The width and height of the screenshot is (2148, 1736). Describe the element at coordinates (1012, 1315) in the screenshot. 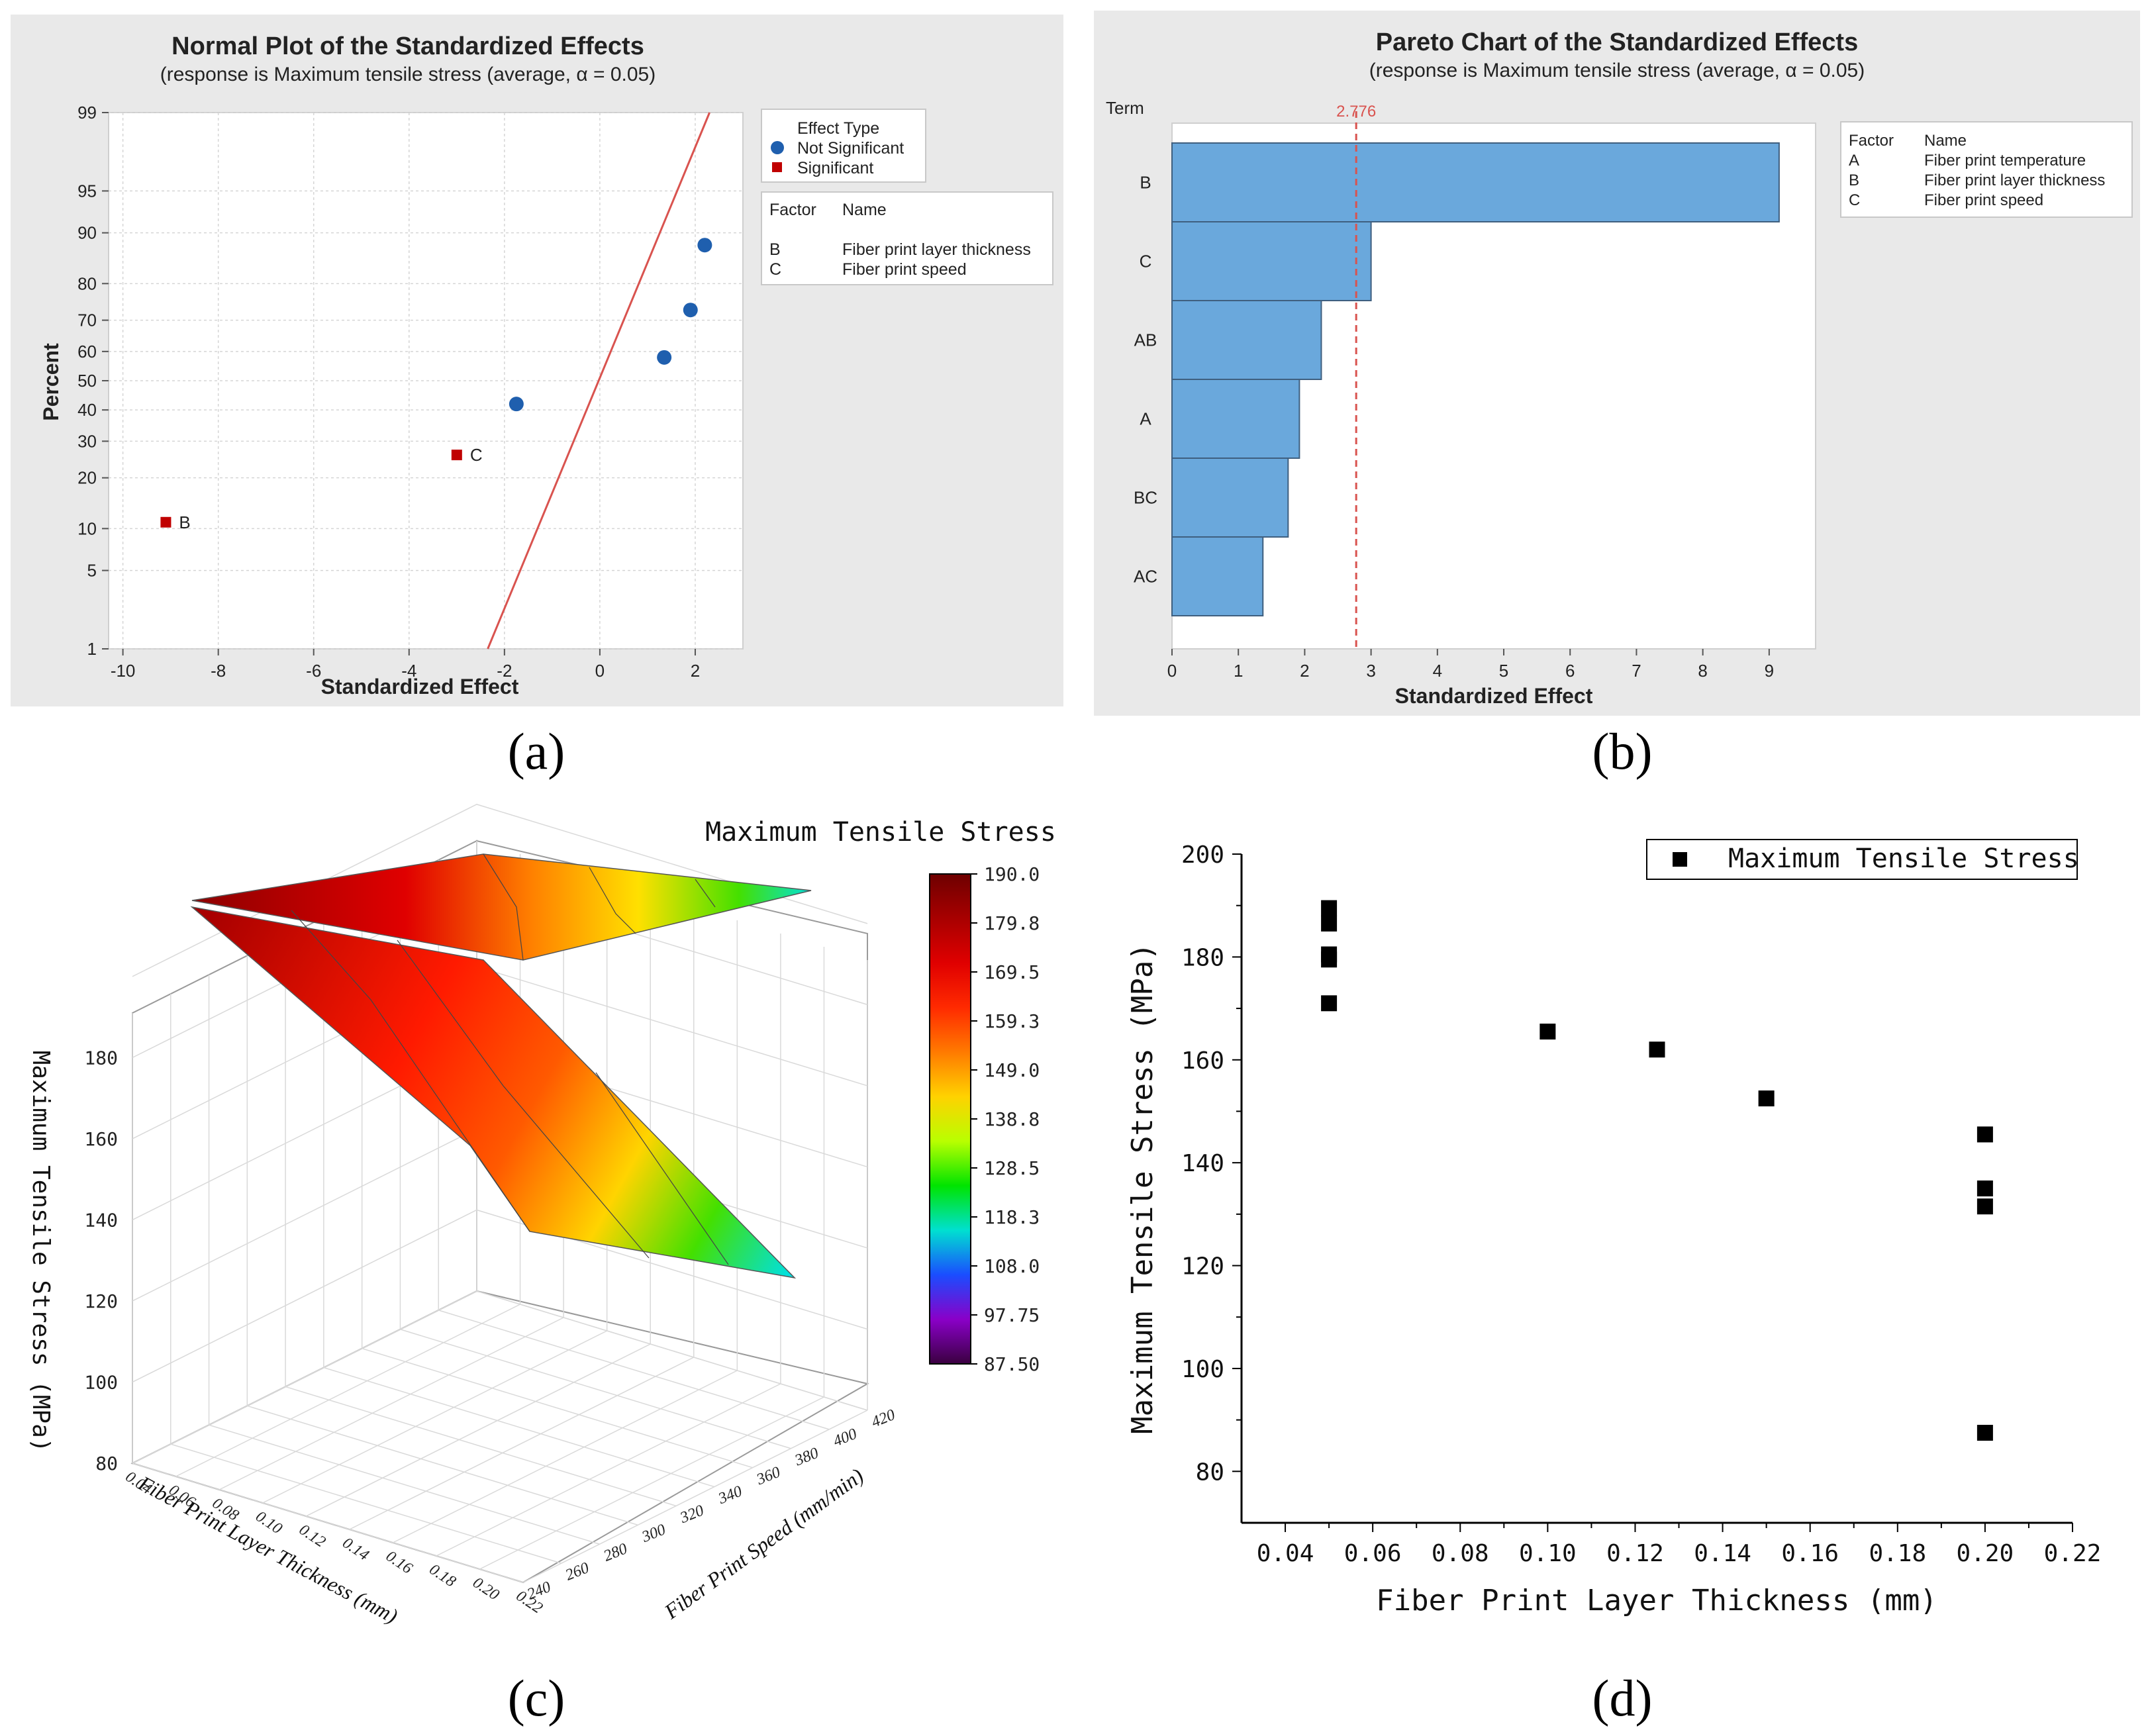

I see `colorbar-tick-label: 97.75` at that location.